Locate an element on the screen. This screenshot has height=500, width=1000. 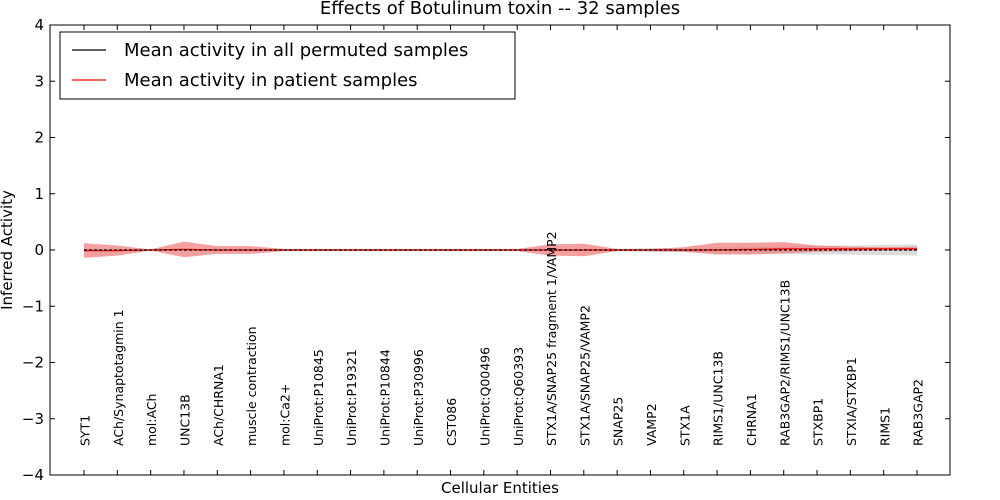
series-lines is located at coordinates (500, 250).